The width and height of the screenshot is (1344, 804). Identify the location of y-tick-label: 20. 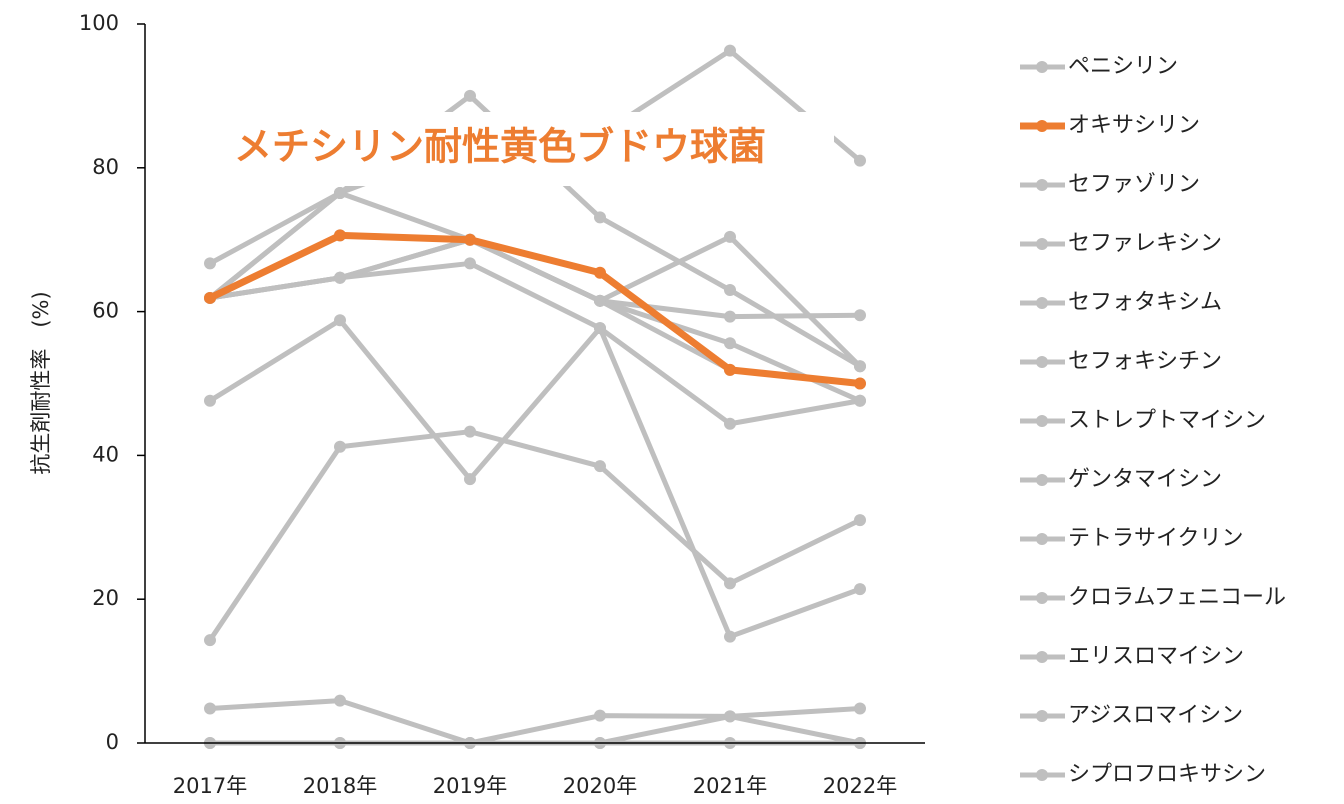
(105, 598).